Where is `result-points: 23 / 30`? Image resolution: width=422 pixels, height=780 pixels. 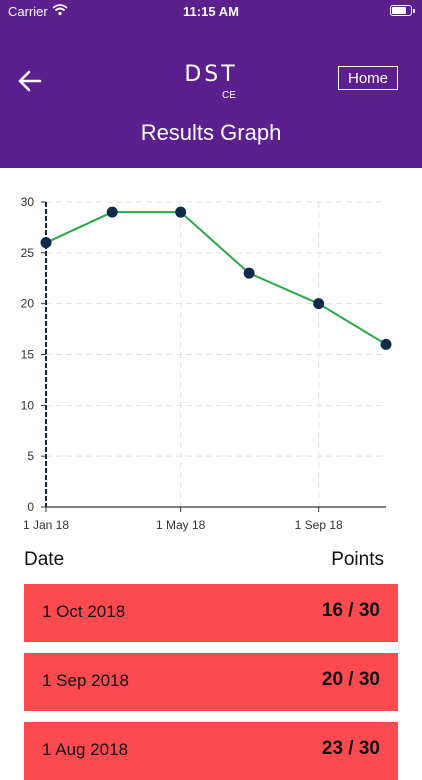
result-points: 23 / 30 is located at coordinates (350, 748).